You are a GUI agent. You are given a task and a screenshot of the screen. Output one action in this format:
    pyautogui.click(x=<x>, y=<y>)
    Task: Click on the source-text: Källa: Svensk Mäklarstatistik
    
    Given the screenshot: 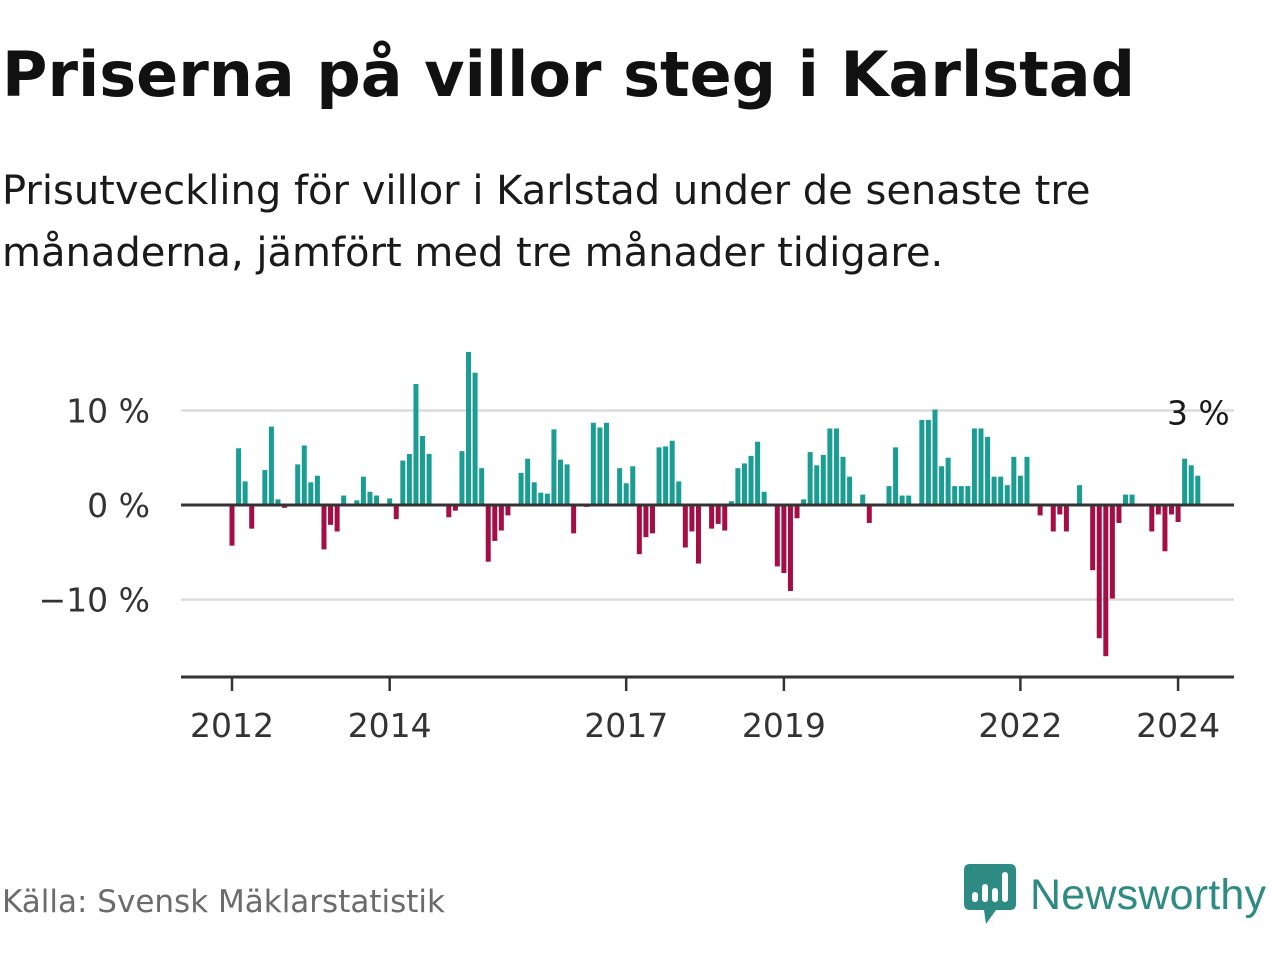 What is the action you would take?
    pyautogui.click(x=223, y=902)
    